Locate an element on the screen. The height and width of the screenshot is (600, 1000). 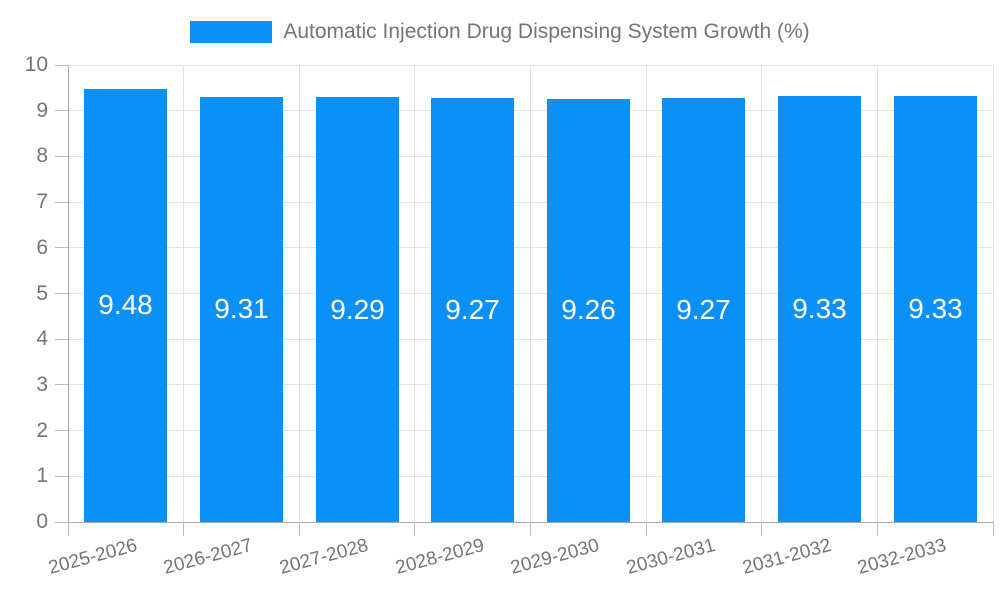
x-axis-tick-label: 2027-2028 is located at coordinates (324, 556).